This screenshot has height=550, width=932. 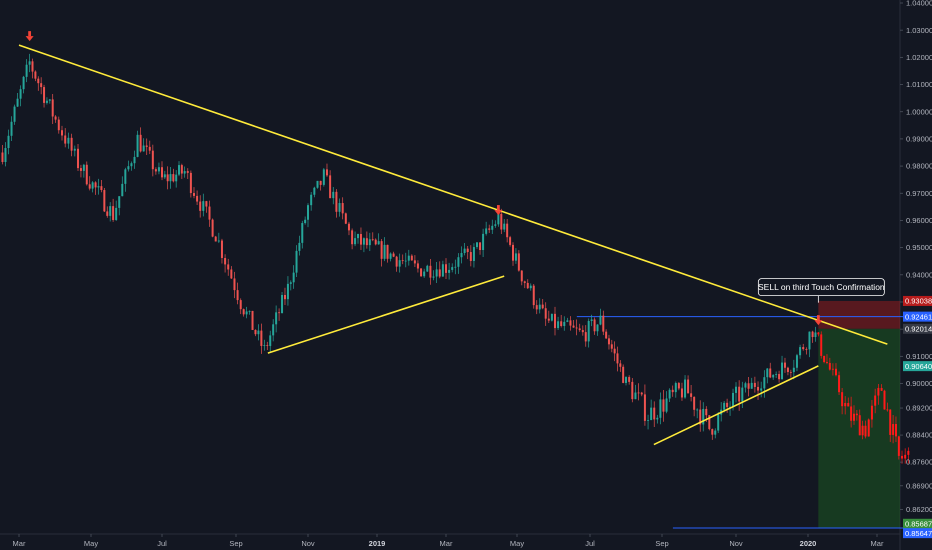 I want to click on y-tick-label: 0.86900, so click(x=919, y=485).